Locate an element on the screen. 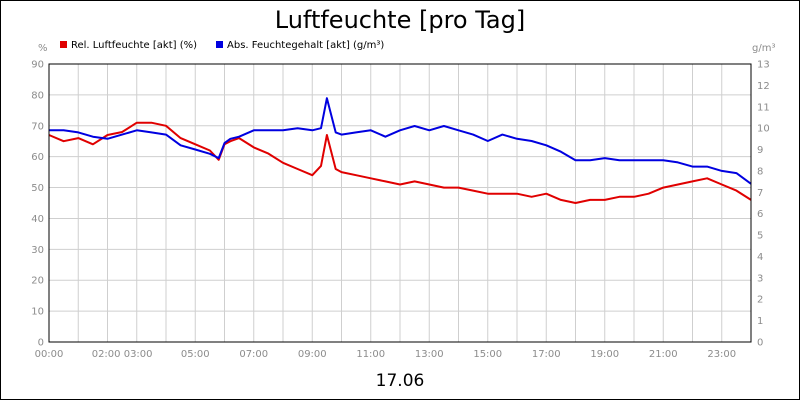 Image resolution: width=800 pixels, height=400 pixels. left-y-tick-label: 20 is located at coordinates (37, 281).